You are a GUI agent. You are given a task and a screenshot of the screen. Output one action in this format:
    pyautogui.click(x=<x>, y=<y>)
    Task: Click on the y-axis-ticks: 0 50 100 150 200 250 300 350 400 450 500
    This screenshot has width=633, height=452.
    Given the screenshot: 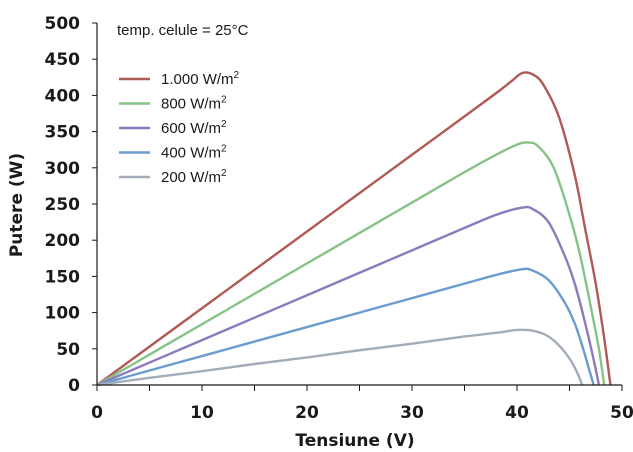 What is the action you would take?
    pyautogui.click(x=71, y=205)
    